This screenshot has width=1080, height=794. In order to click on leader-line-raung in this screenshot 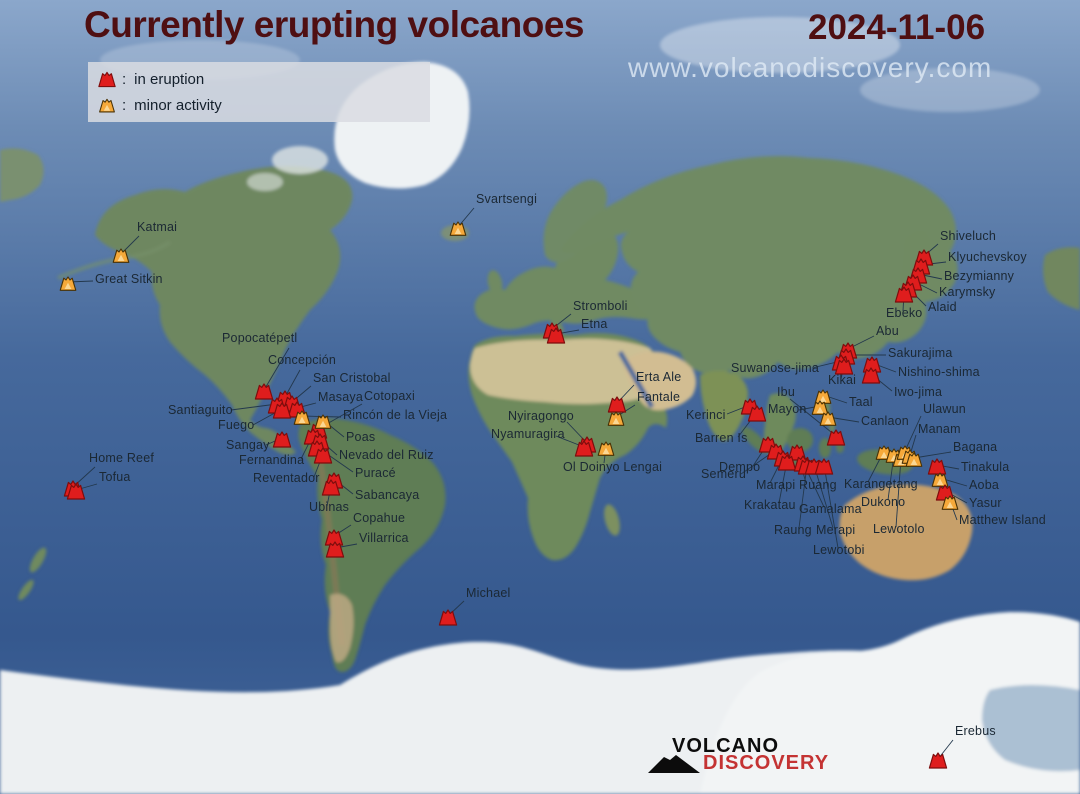, I will do `click(803, 496)`.